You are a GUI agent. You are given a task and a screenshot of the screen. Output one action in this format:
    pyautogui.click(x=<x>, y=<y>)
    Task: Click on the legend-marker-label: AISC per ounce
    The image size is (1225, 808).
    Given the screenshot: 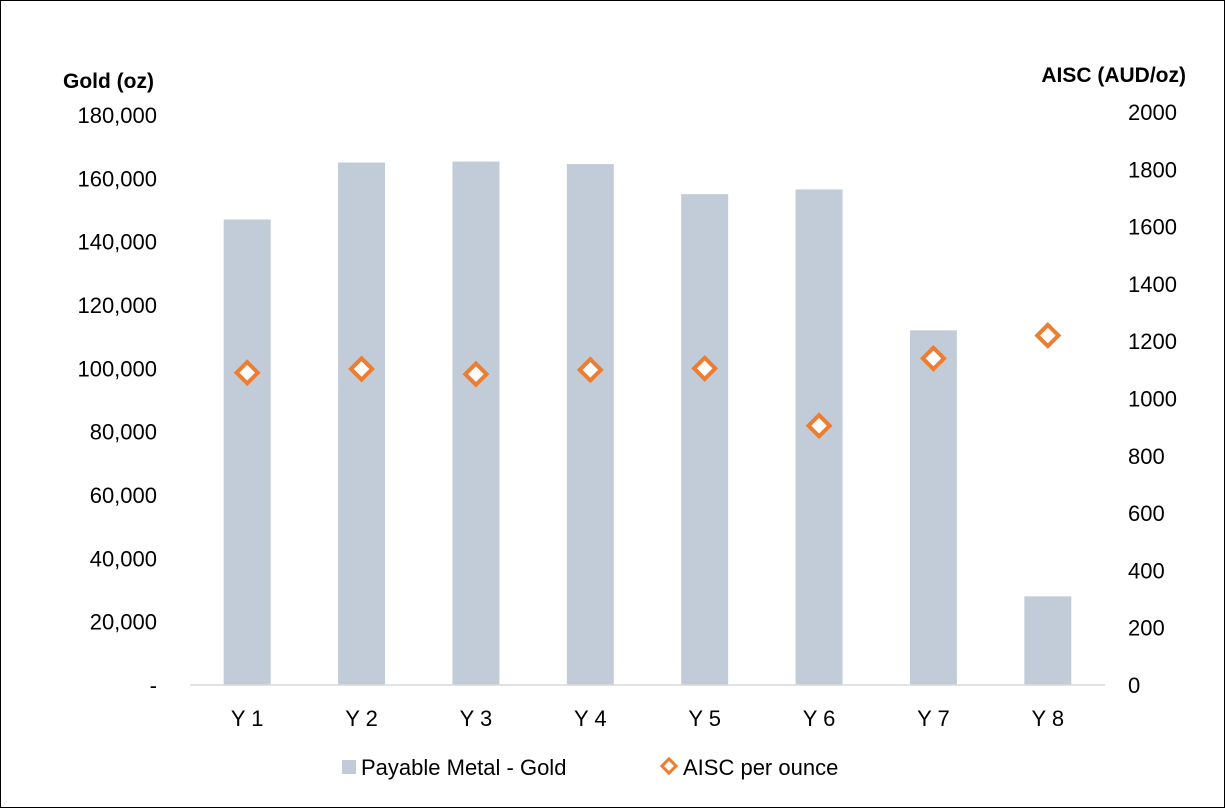 What is the action you would take?
    pyautogui.click(x=760, y=767)
    